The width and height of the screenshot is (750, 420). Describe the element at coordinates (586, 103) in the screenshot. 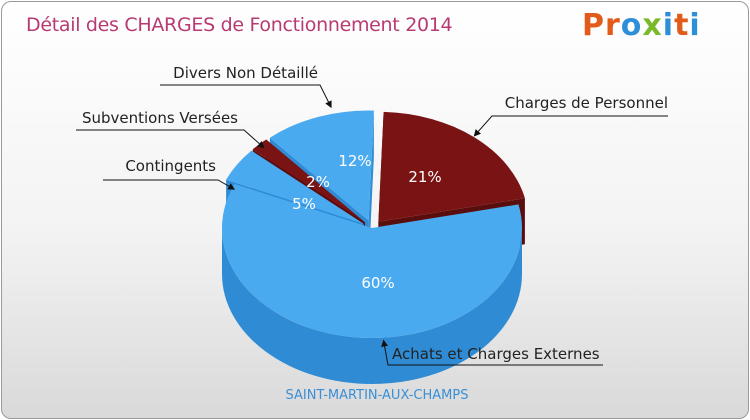

I see `callout-label: Charges de Personnel` at that location.